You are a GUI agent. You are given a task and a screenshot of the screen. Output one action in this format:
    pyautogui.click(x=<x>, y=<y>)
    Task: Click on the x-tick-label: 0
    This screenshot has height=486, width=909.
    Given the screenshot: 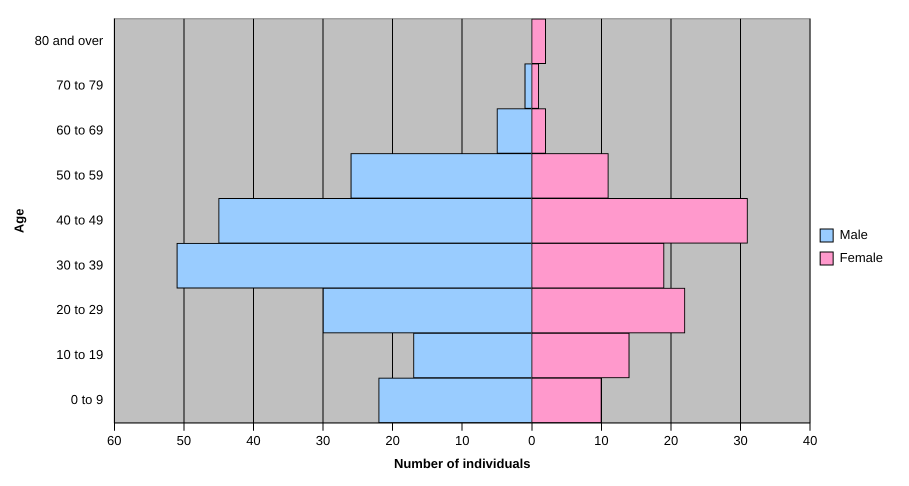 What is the action you would take?
    pyautogui.click(x=532, y=440)
    